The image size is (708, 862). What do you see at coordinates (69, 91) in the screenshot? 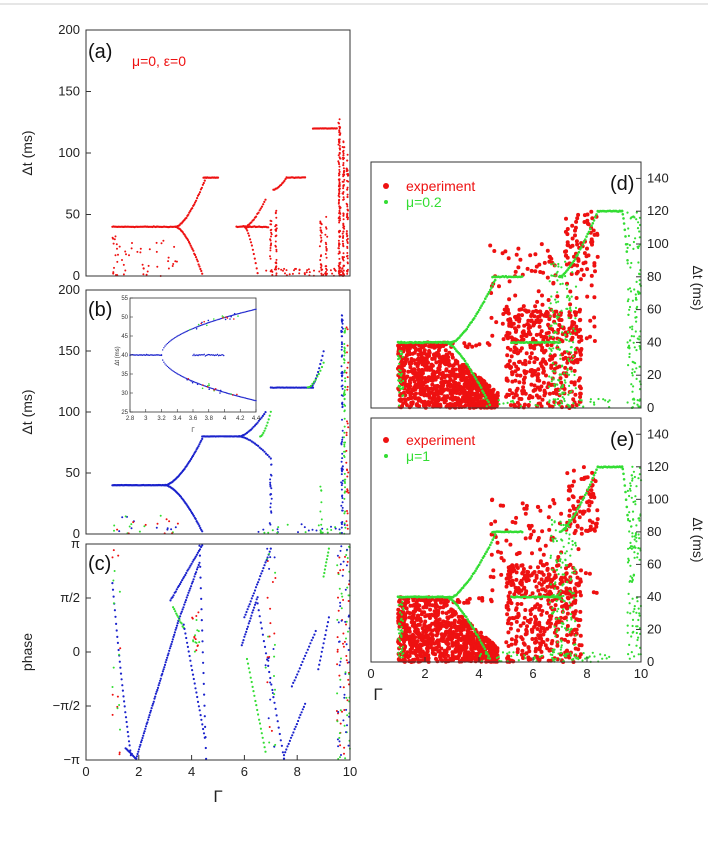
I see `ytick-label: 150` at bounding box center [69, 91].